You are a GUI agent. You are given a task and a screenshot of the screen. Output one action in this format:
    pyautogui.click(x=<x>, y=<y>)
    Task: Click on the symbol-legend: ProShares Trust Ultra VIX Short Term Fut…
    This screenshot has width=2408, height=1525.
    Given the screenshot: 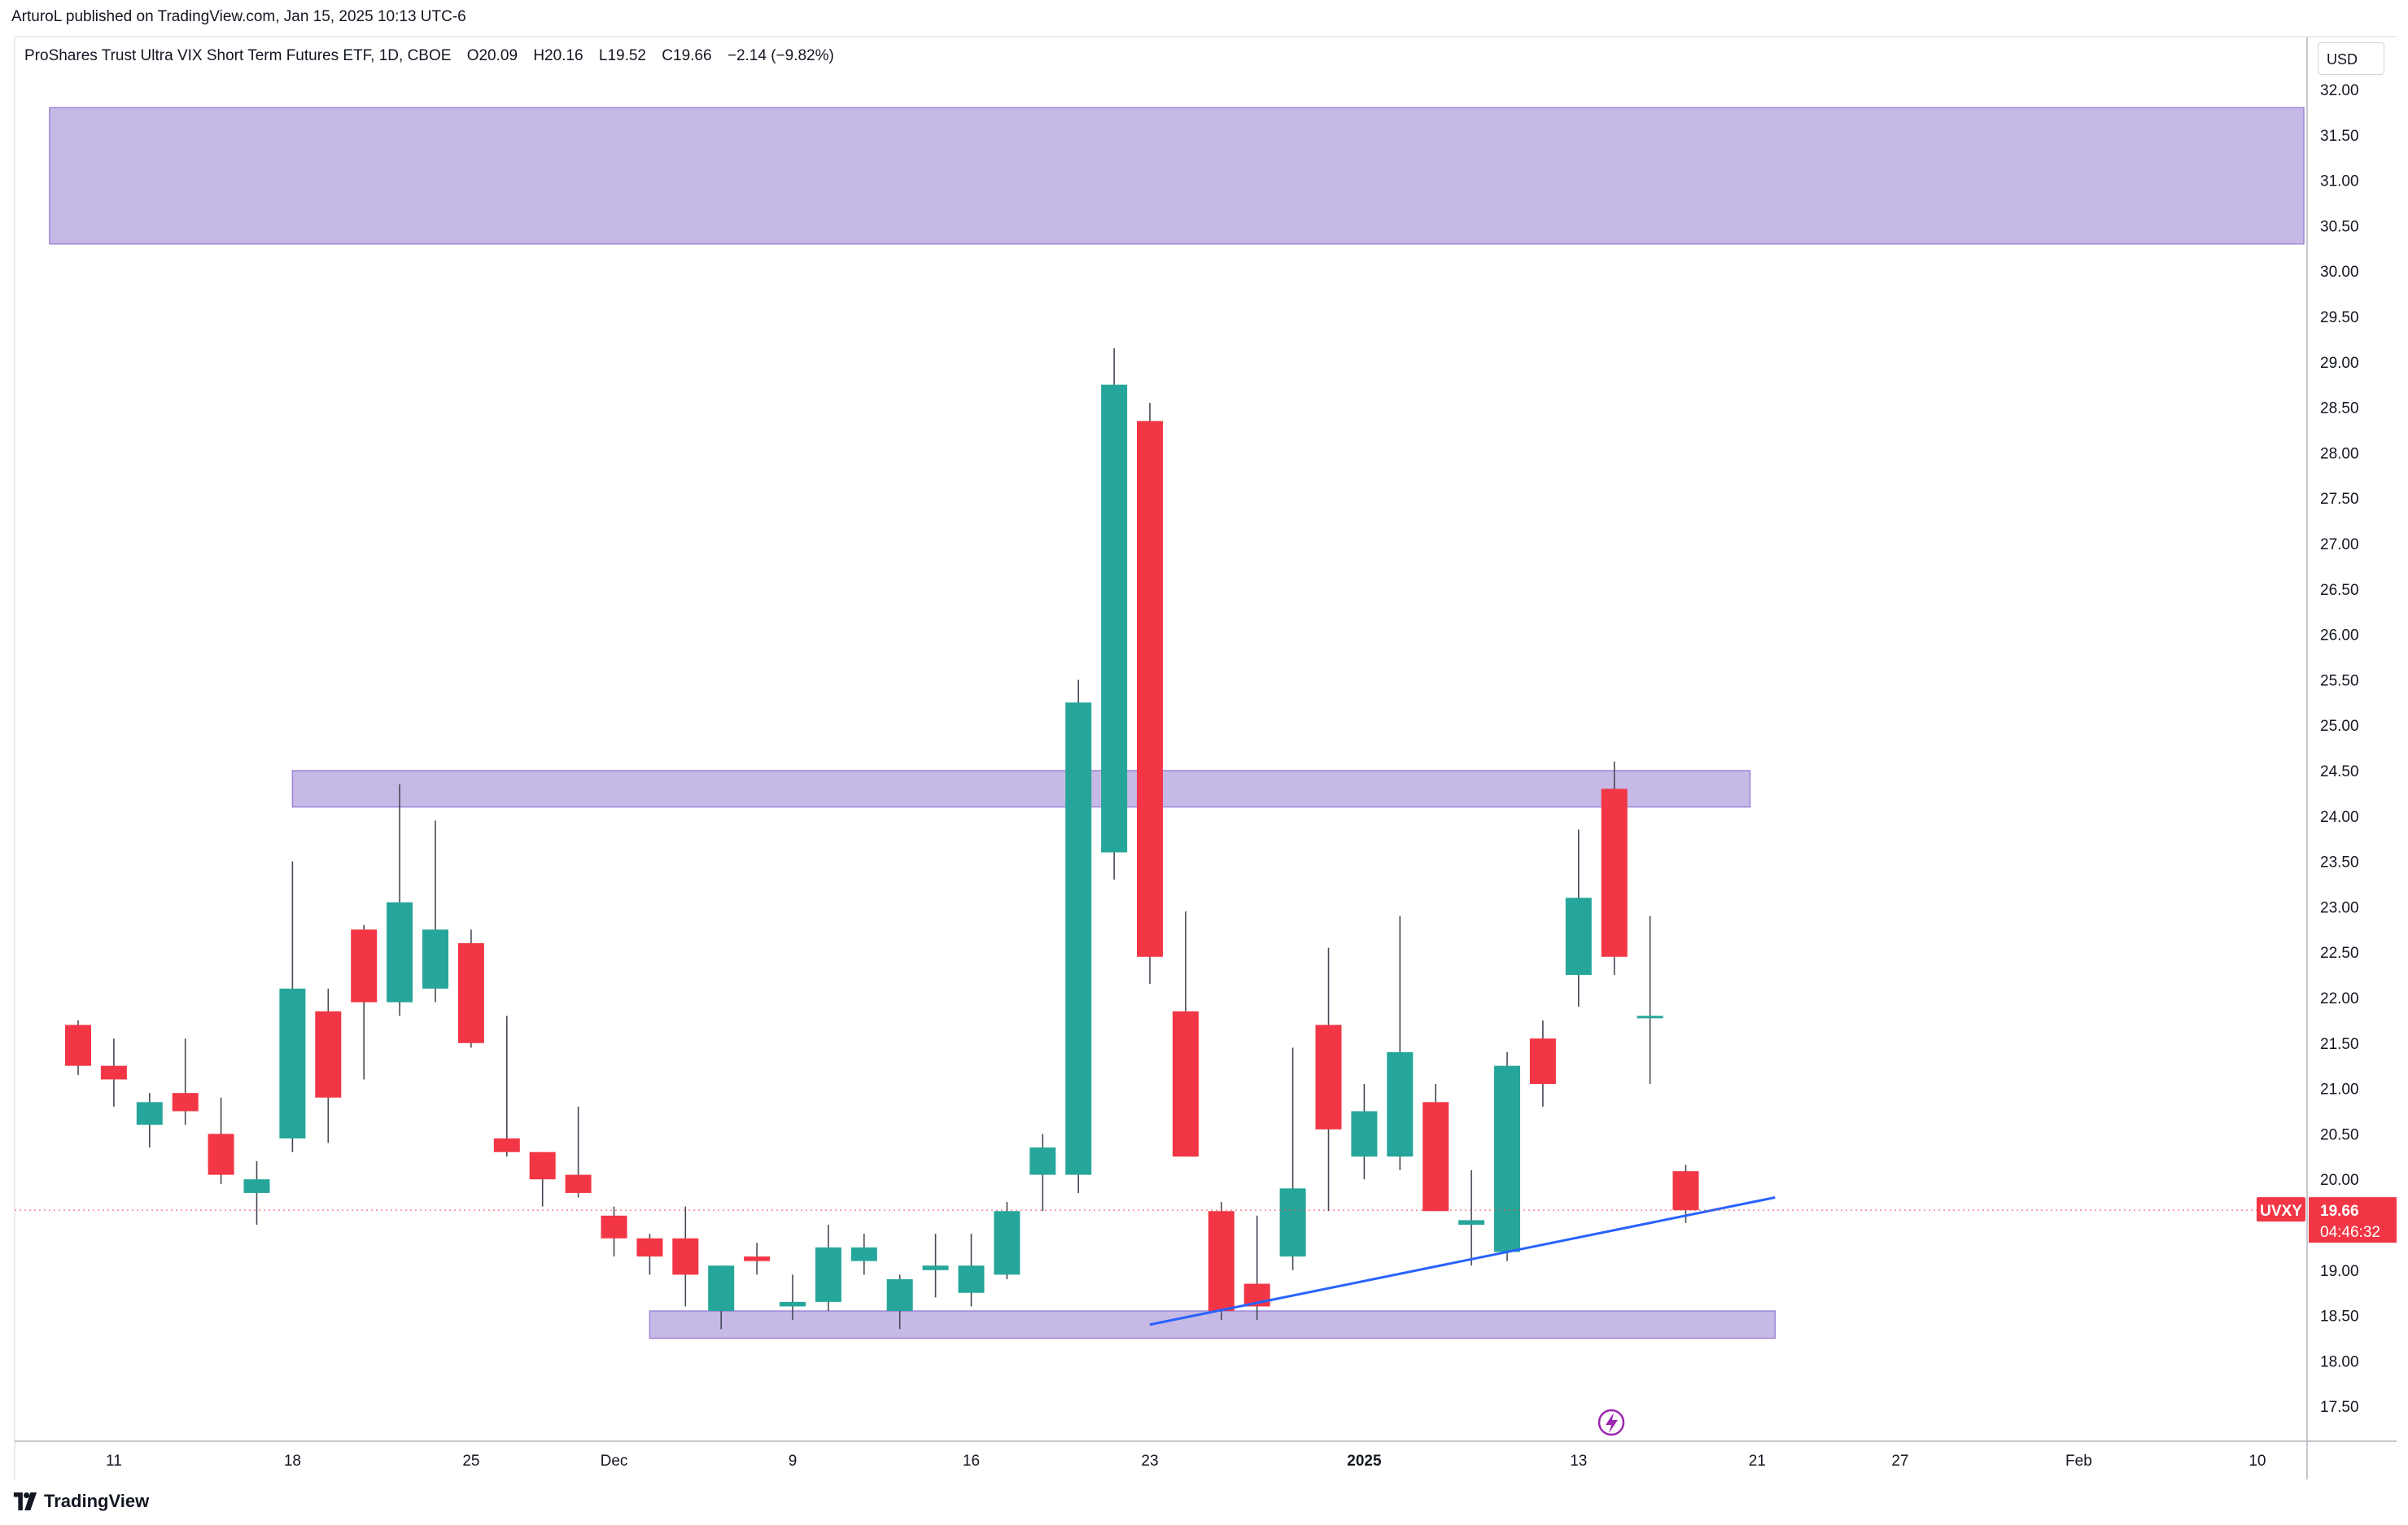 What is the action you would take?
    pyautogui.click(x=435, y=56)
    